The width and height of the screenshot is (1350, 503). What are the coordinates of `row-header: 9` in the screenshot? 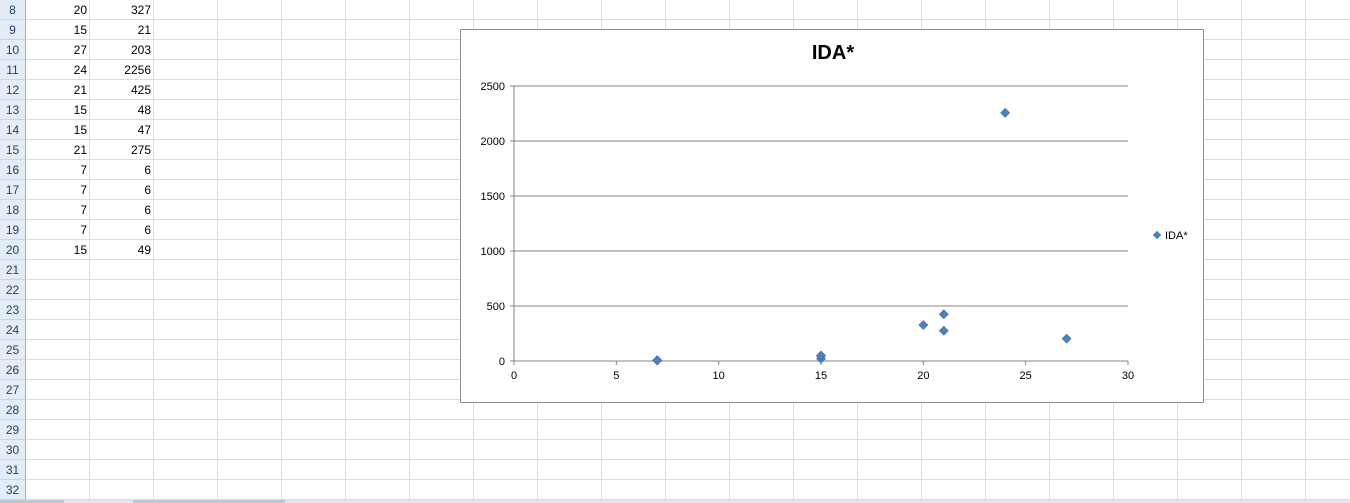 It's located at (13, 30).